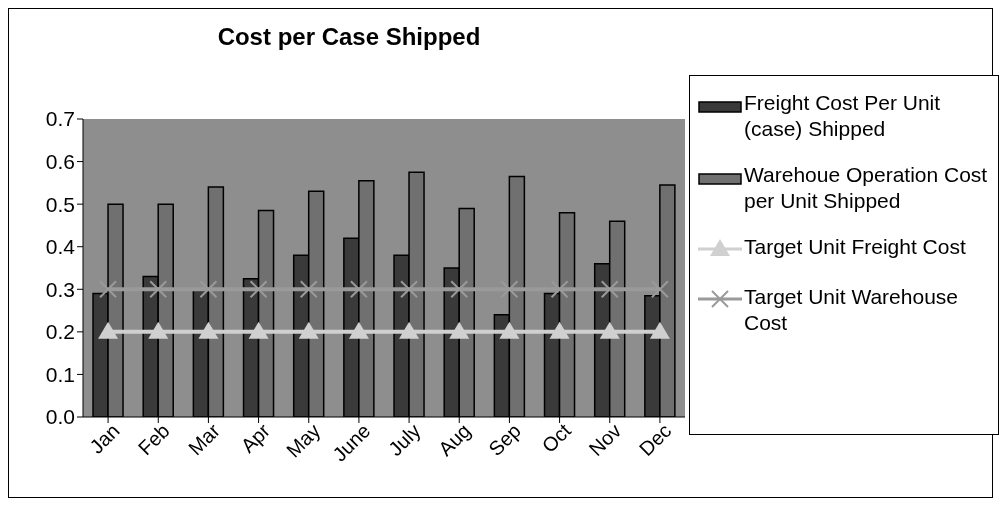 The height and width of the screenshot is (508, 1003). Describe the element at coordinates (351, 442) in the screenshot. I see `x-tick-label: June` at that location.